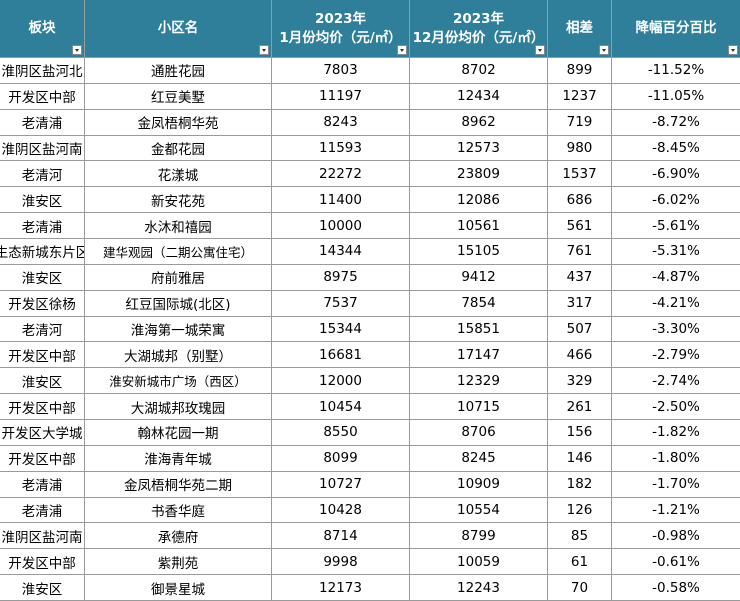 The height and width of the screenshot is (601, 740). I want to click on table-cell: 淮阴区盐河北, so click(42, 70).